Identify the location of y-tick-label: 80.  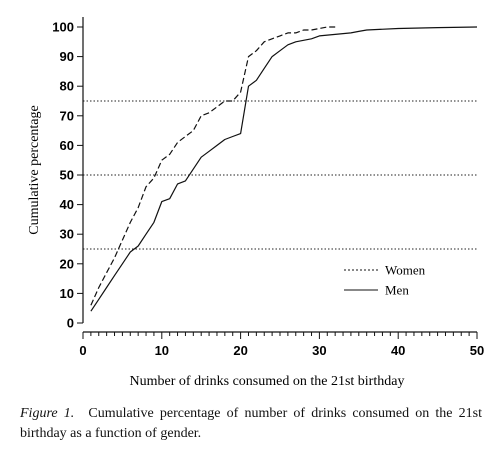
(67, 86).